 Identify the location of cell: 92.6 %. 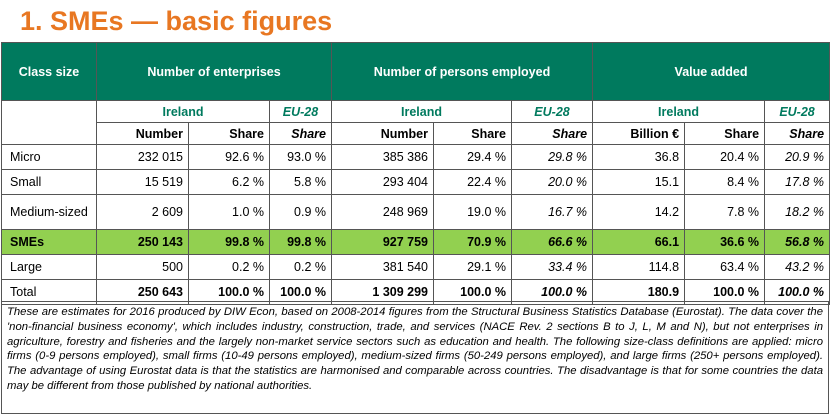
(229, 157).